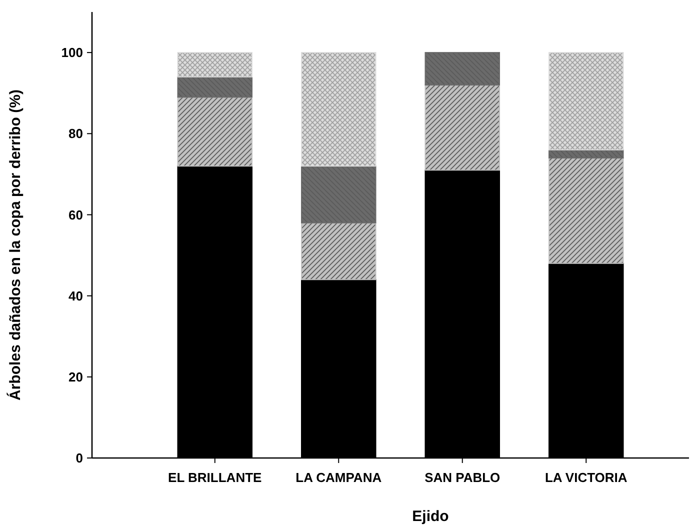 The width and height of the screenshot is (697, 531). Describe the element at coordinates (75, 376) in the screenshot. I see `y-tick-label: 20` at that location.